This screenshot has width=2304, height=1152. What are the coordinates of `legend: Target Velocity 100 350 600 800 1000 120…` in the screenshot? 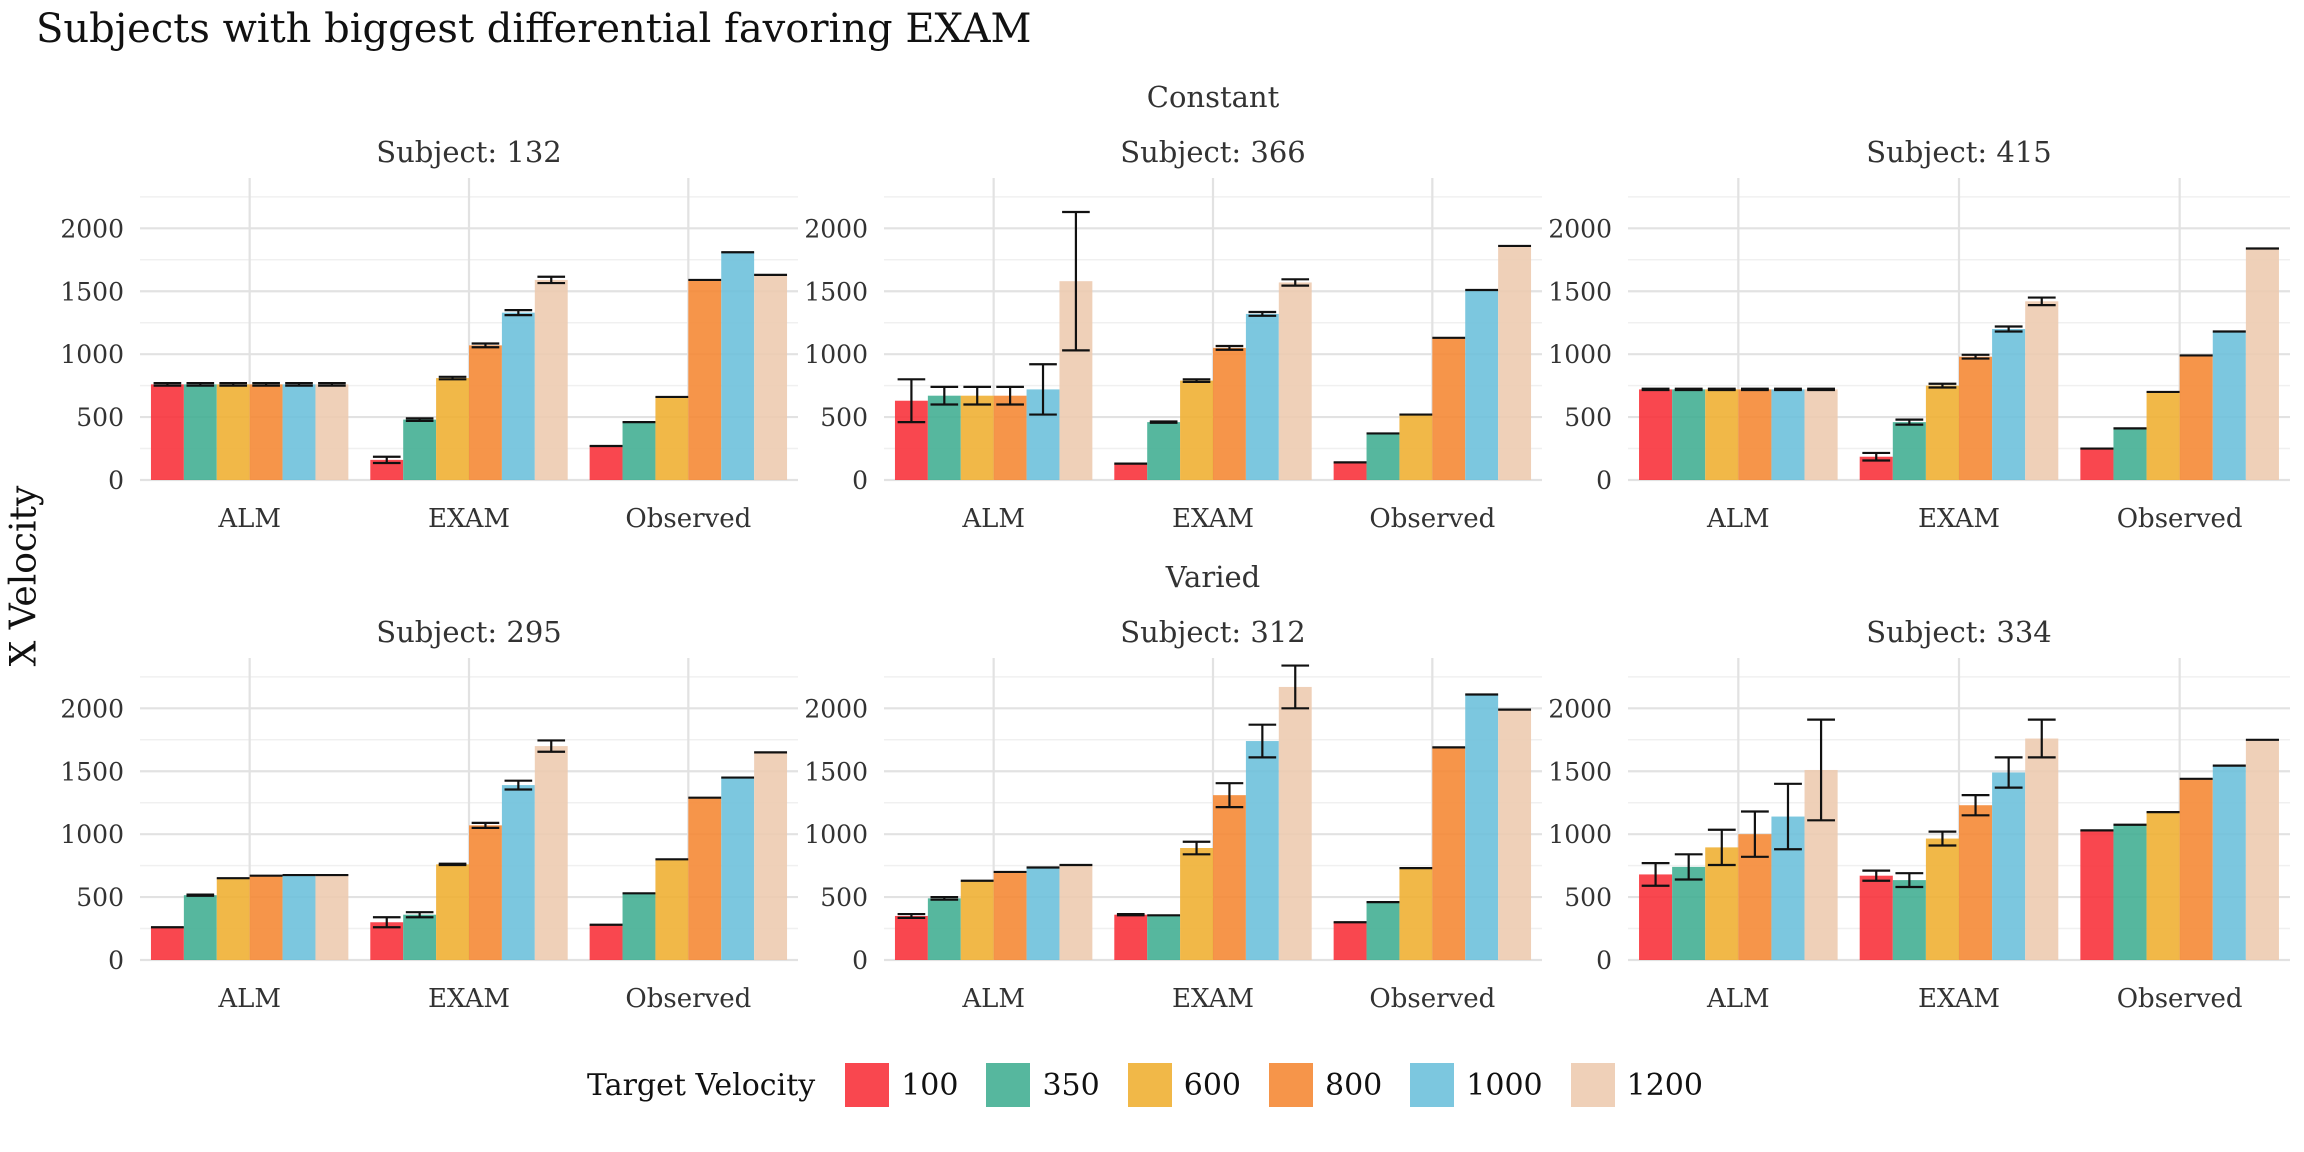 It's located at (1152, 1085).